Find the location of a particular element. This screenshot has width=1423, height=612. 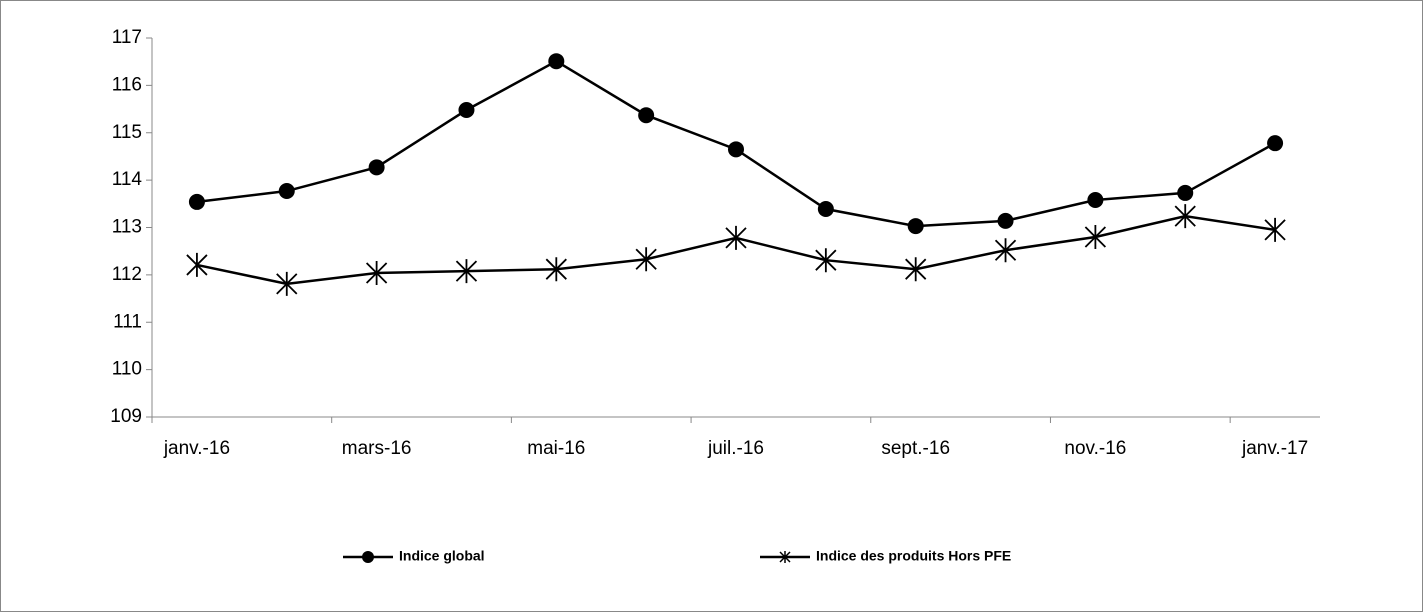

y-tick-label: 112 is located at coordinates (127, 274).